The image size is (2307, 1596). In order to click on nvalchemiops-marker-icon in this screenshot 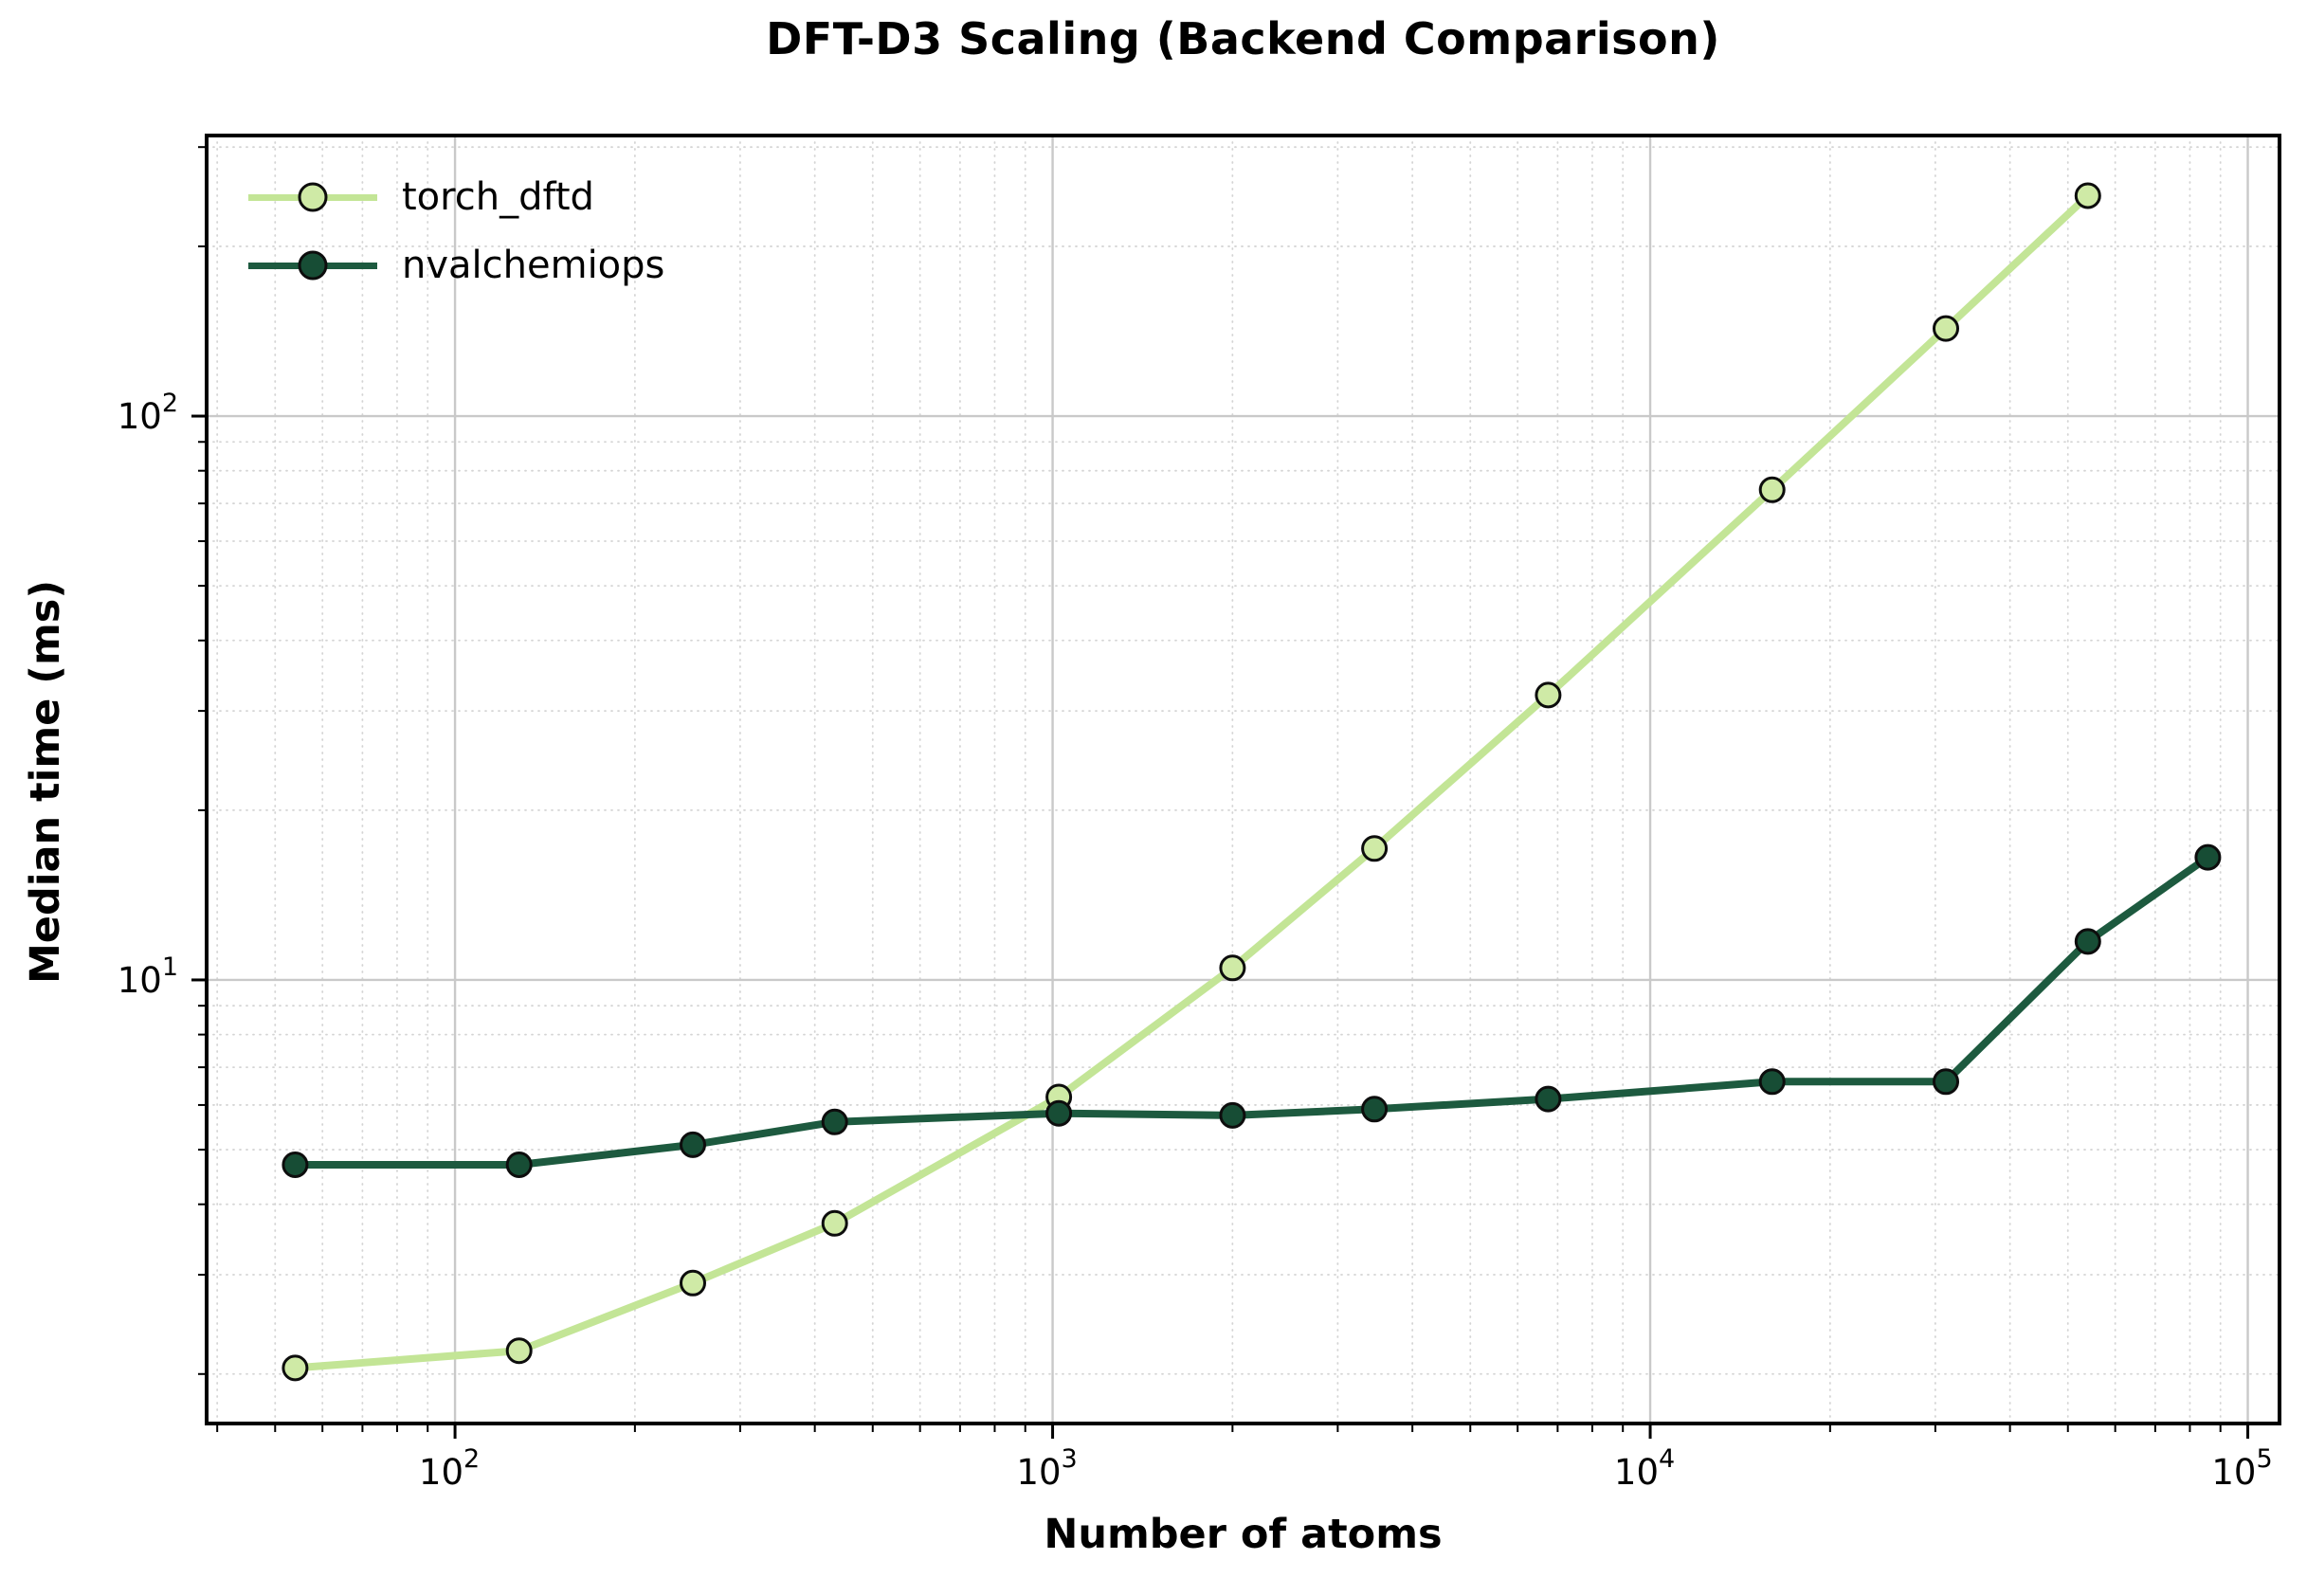, I will do `click(313, 266)`.